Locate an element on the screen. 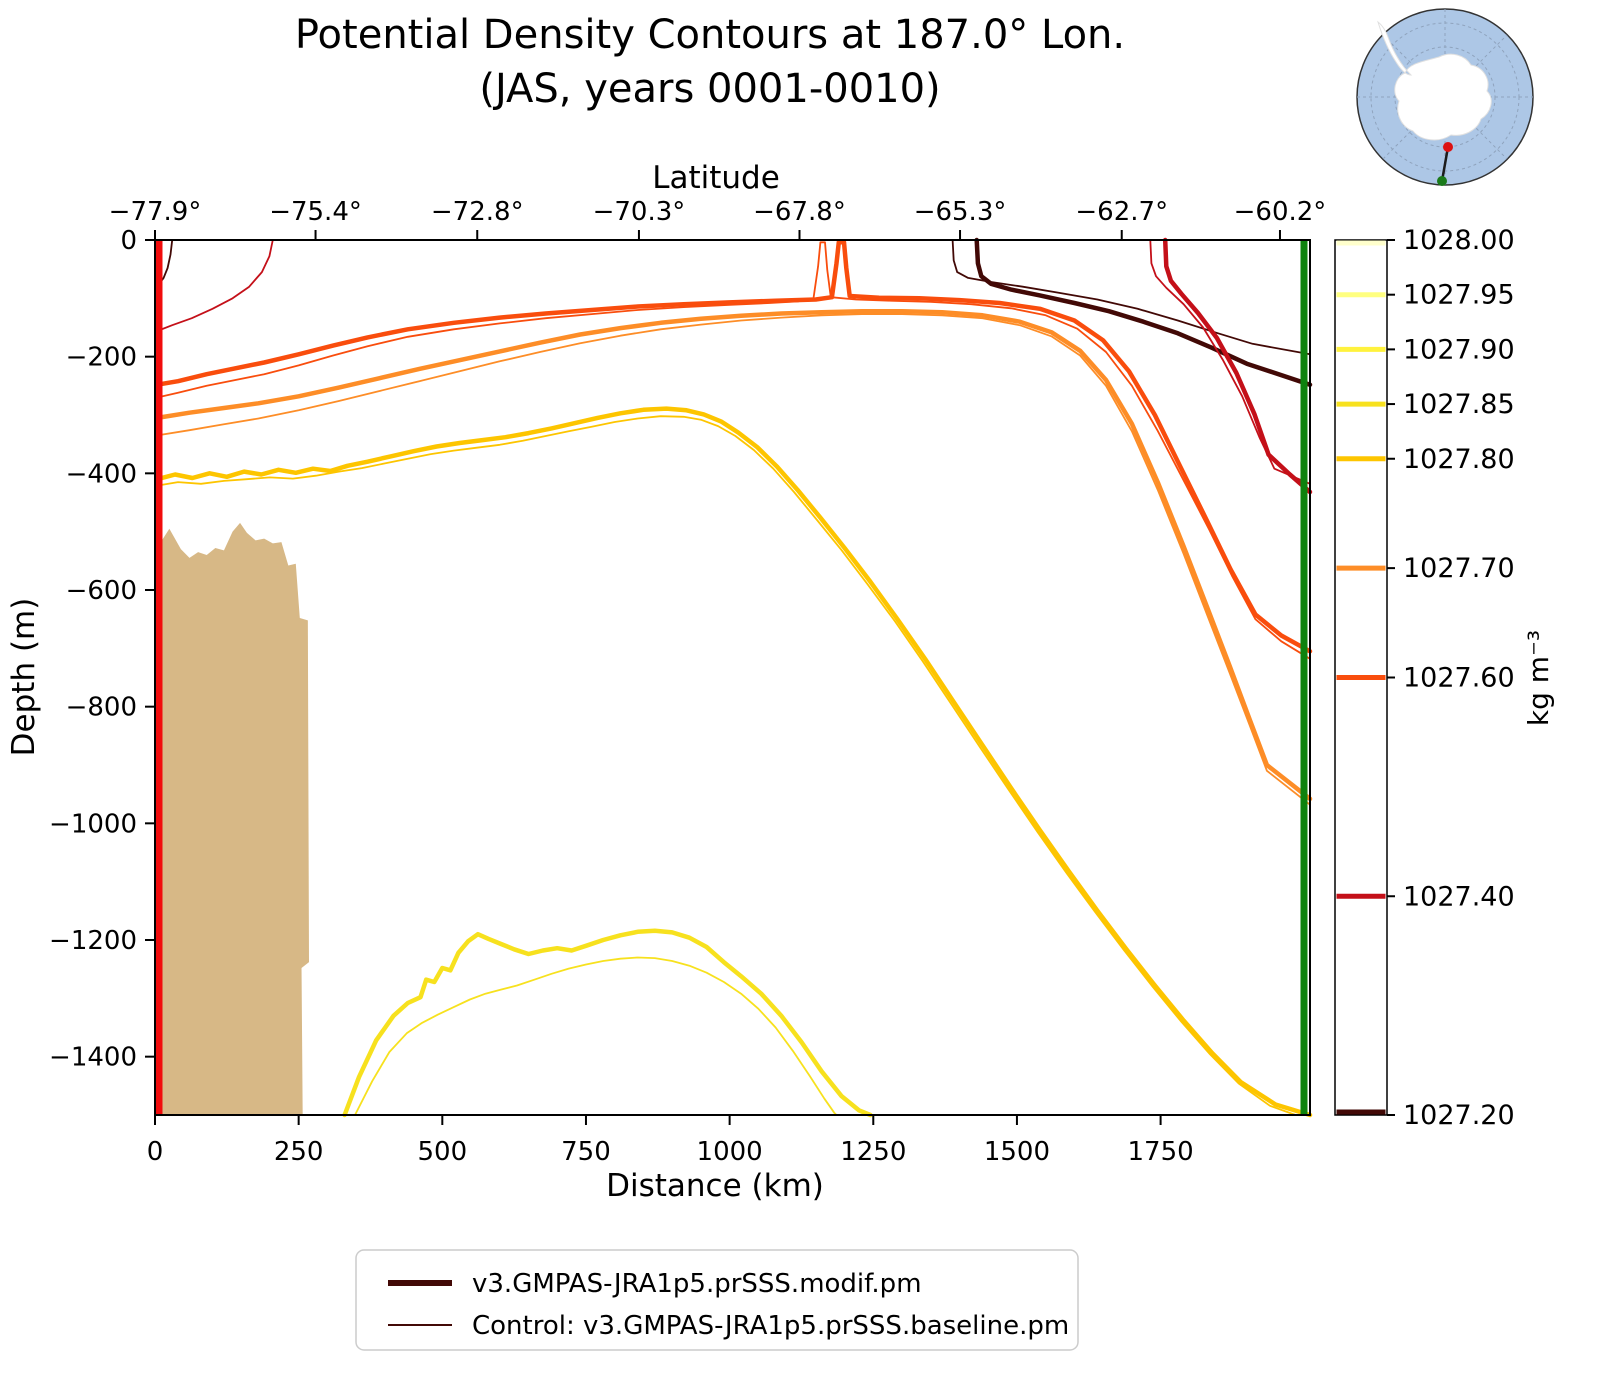  colorbar-tick-label: 1027.95 is located at coordinates (1459, 295).